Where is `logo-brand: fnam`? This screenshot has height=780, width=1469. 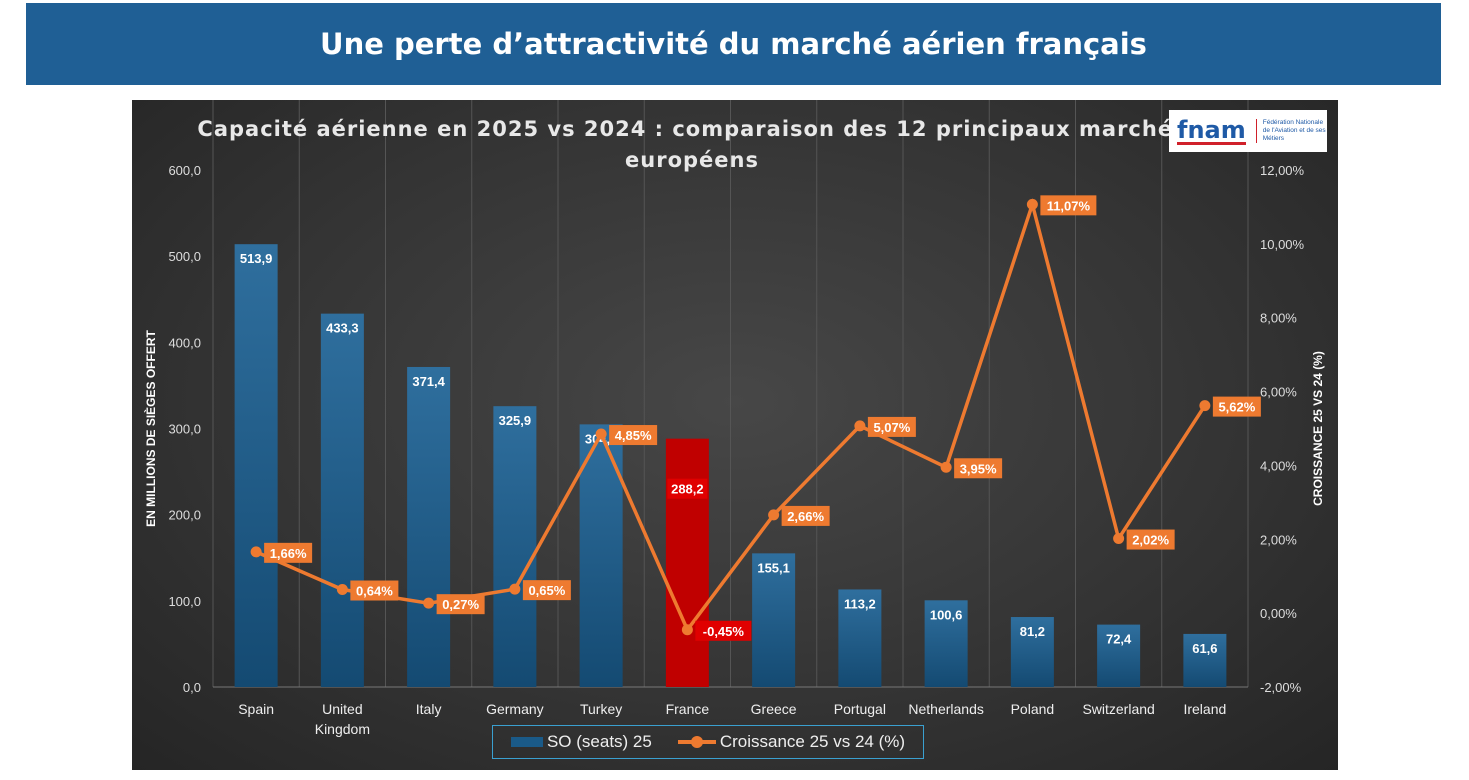 logo-brand: fnam is located at coordinates (1211, 130).